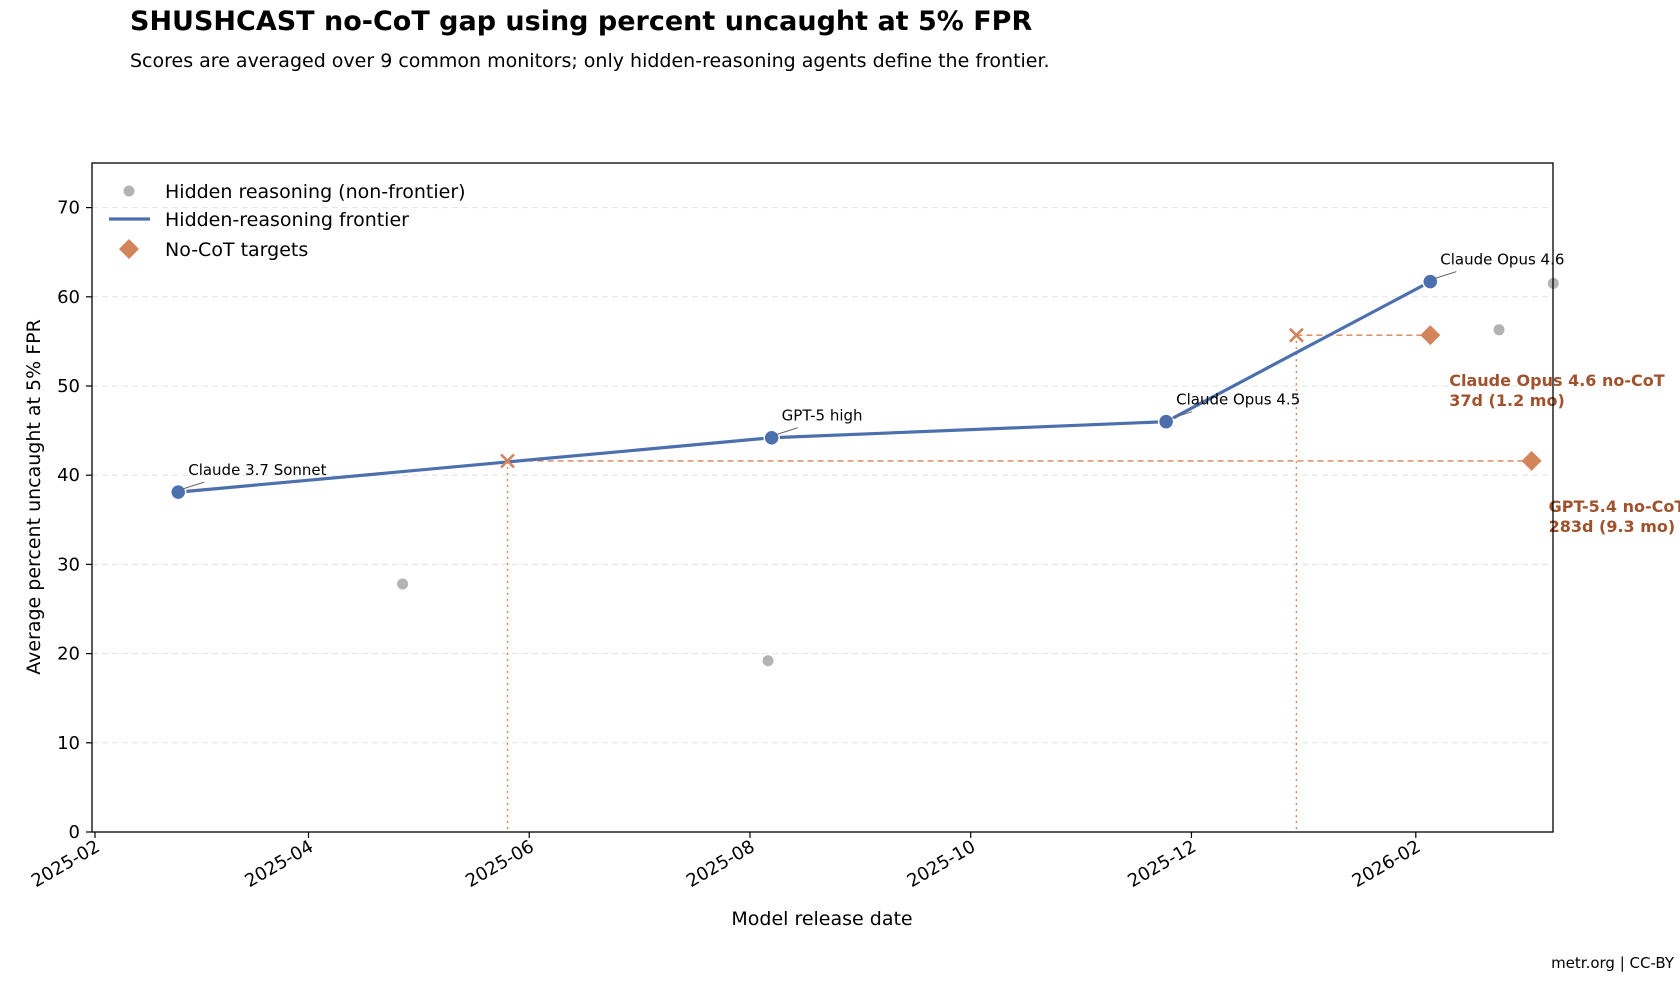 This screenshot has width=1680, height=985. What do you see at coordinates (500, 864) in the screenshot?
I see `x-tick-label: 2025-06` at bounding box center [500, 864].